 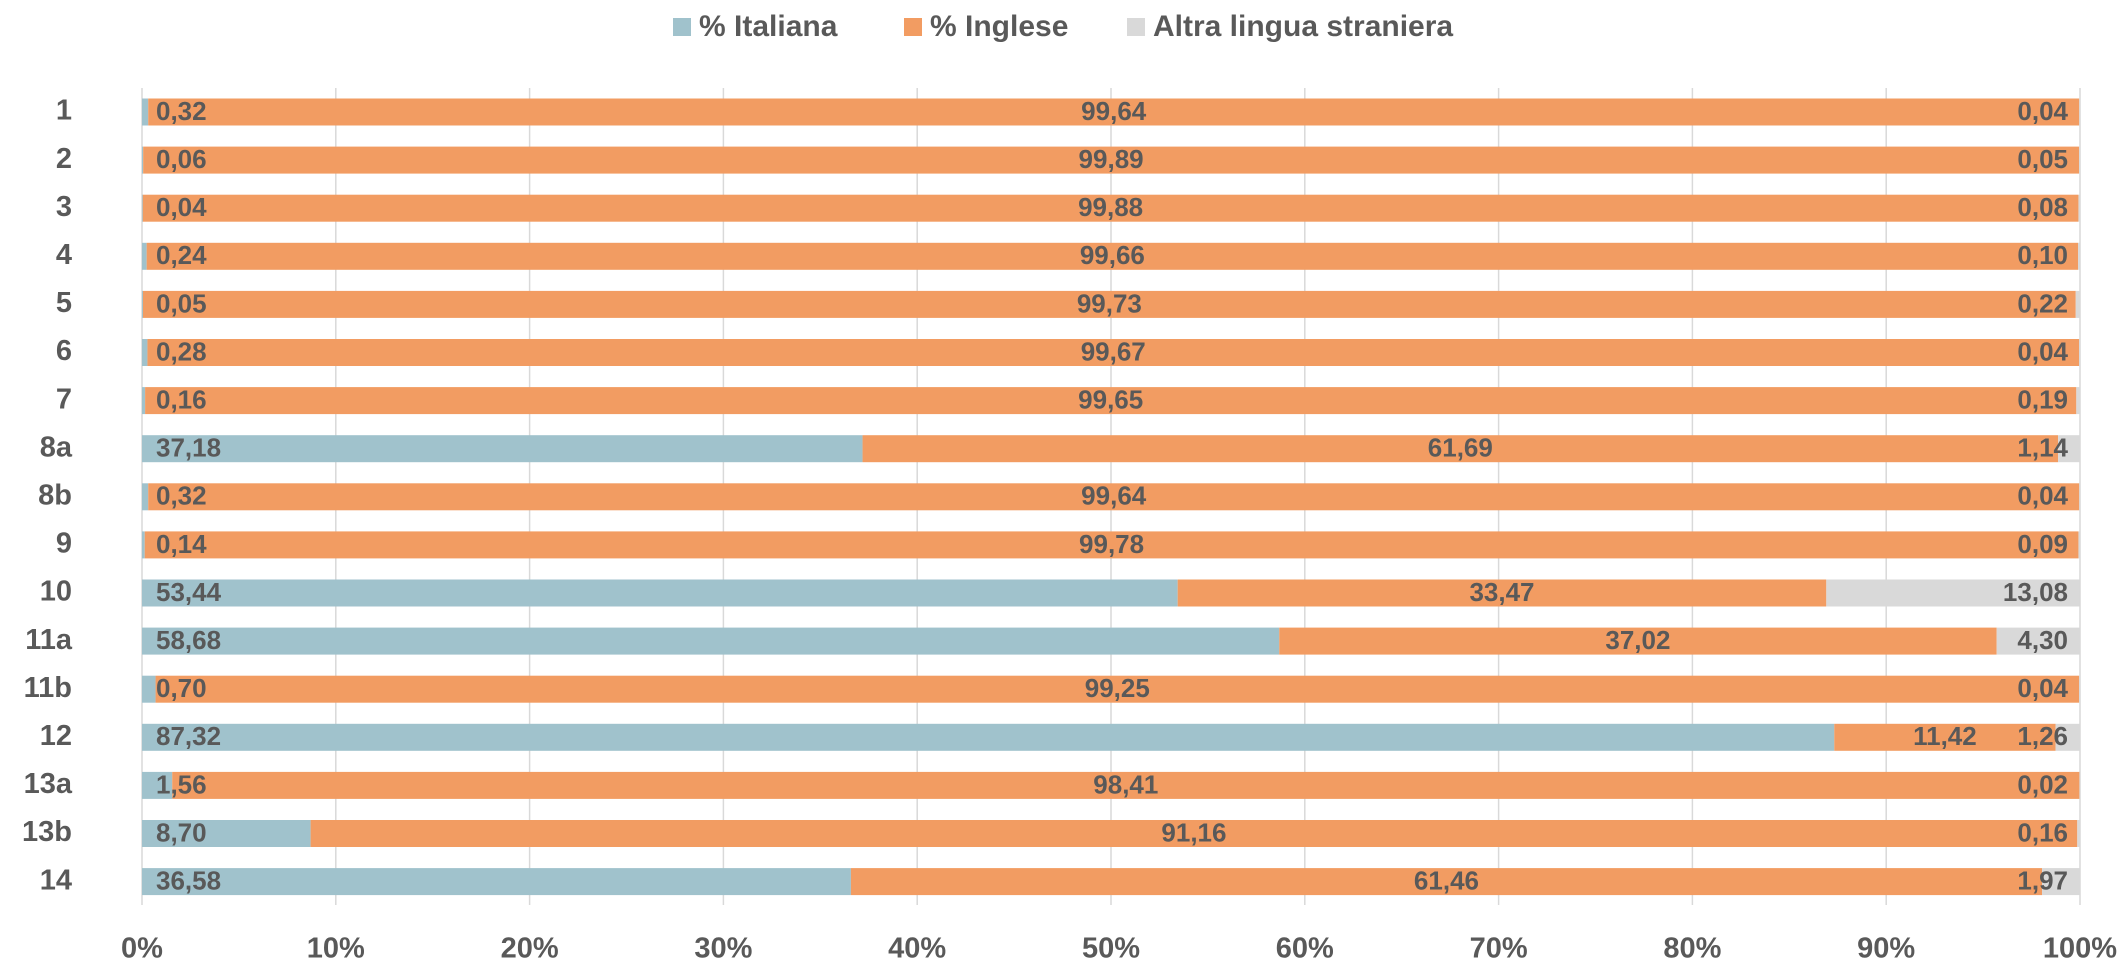 What do you see at coordinates (1113, 351) in the screenshot?
I see `data-label: 99,67` at bounding box center [1113, 351].